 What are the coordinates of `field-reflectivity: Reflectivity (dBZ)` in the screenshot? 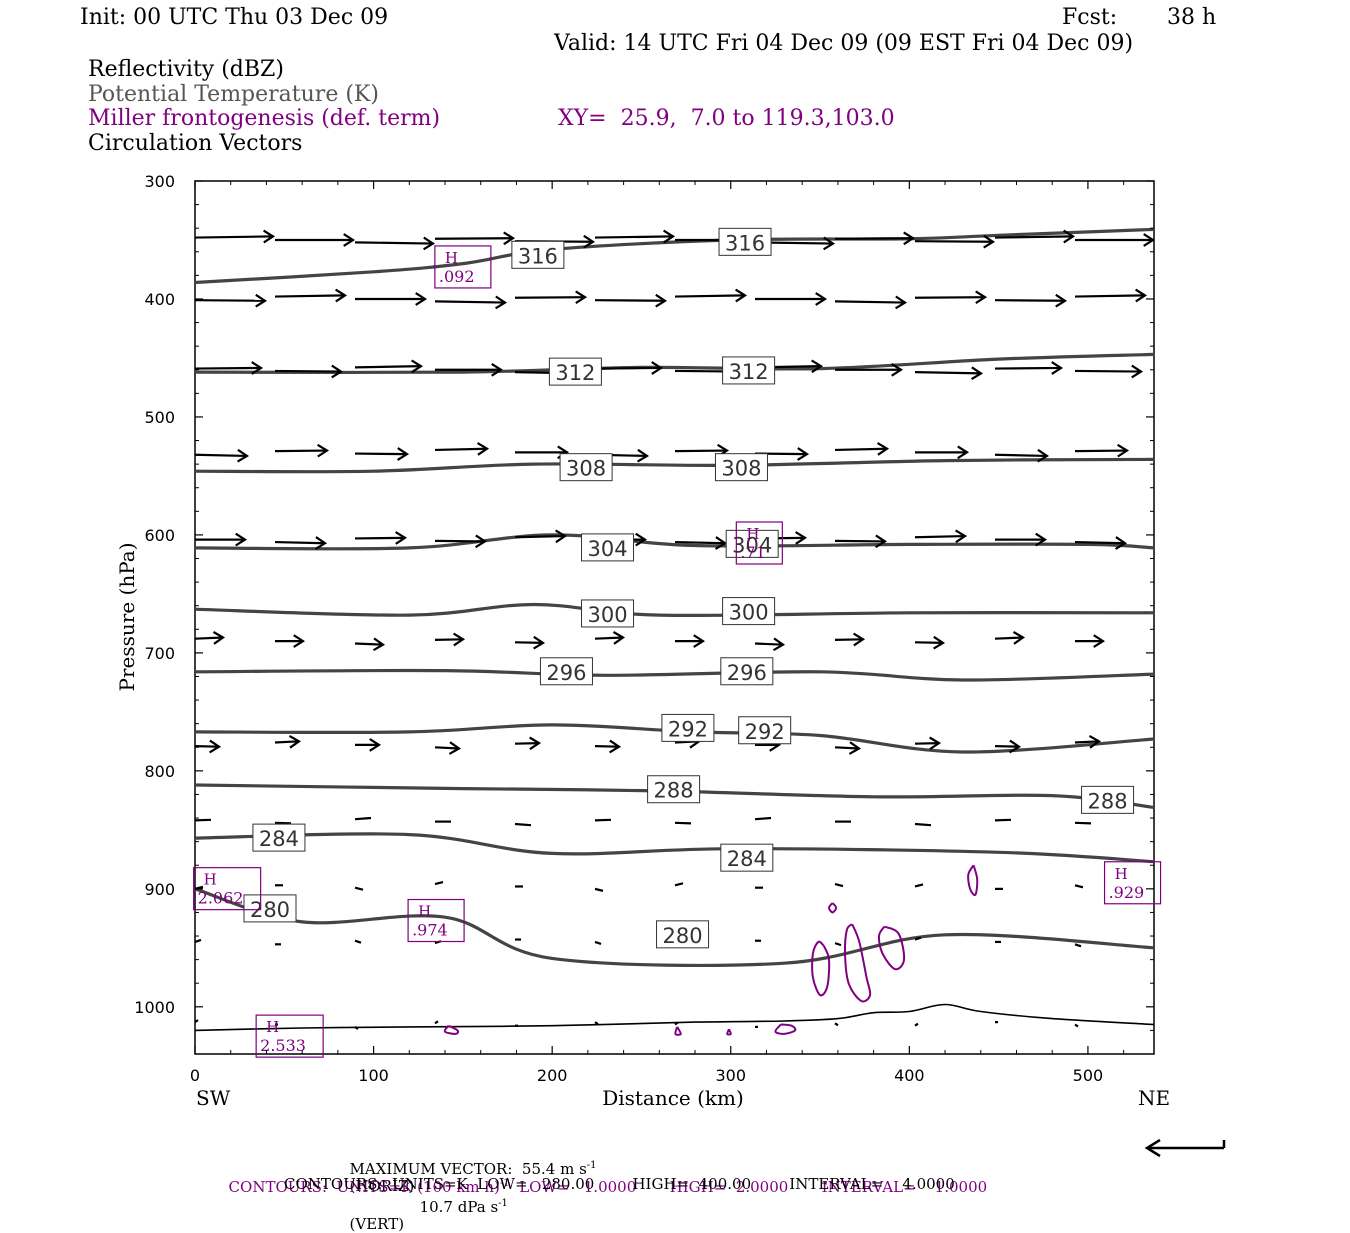 It's located at (186, 69).